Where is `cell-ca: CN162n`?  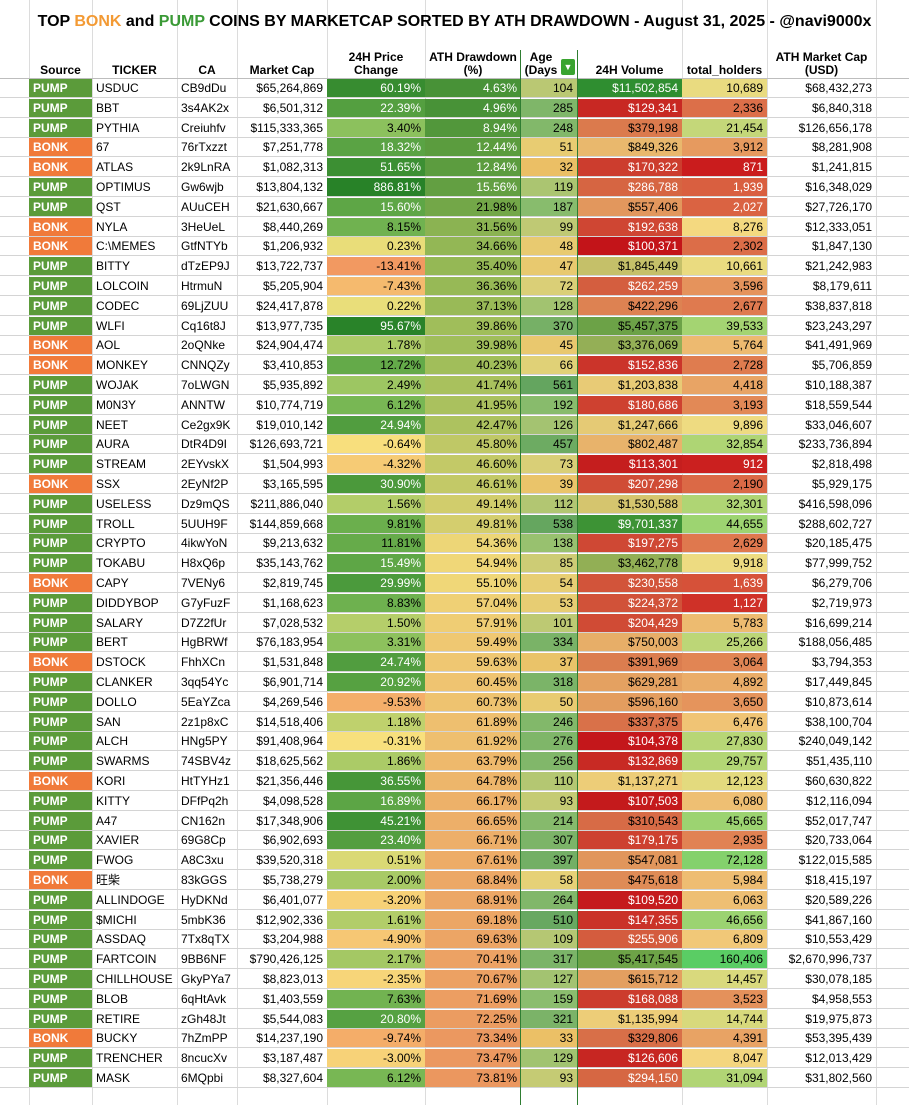
cell-ca: CN162n is located at coordinates (203, 820).